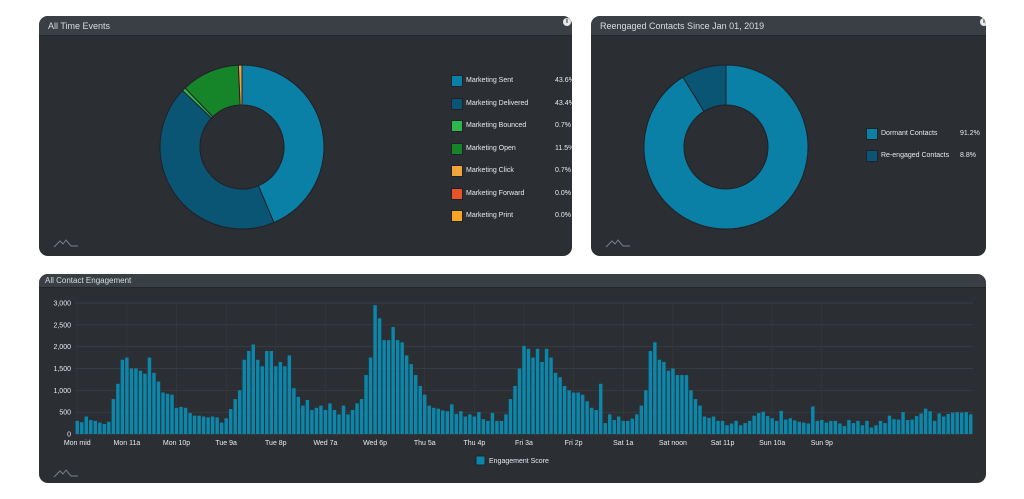 This screenshot has height=499, width=1024. I want to click on legend-item: Marketing Click 0.7%, so click(511, 171).